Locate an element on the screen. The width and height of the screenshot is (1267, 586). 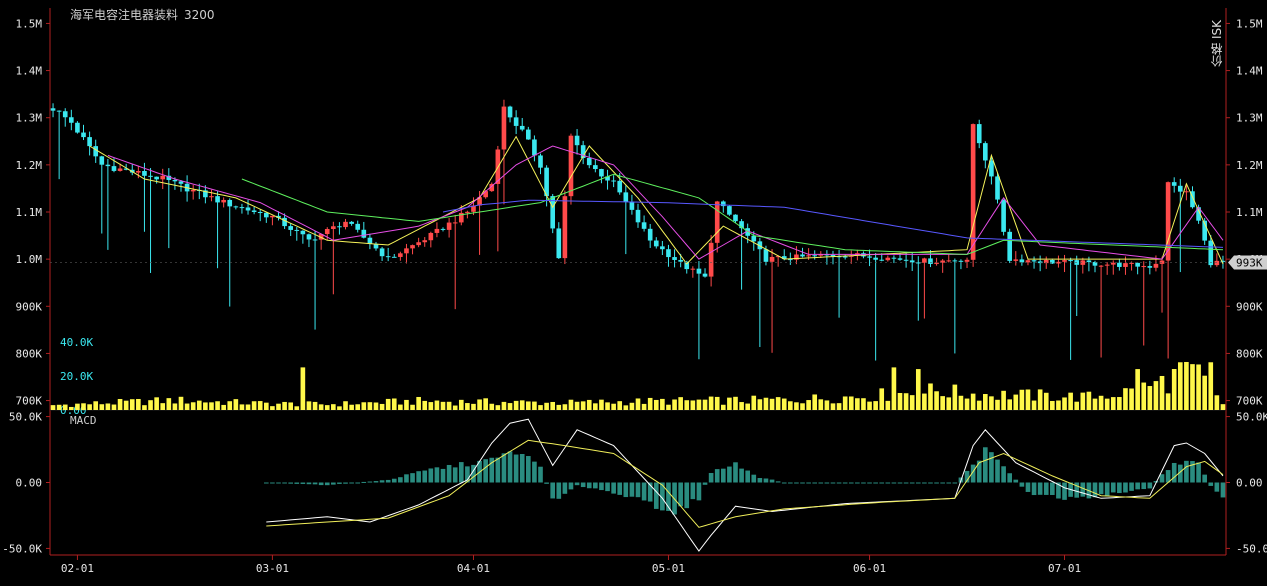
volume-tick-label: 20.0K is located at coordinates (76, 376).